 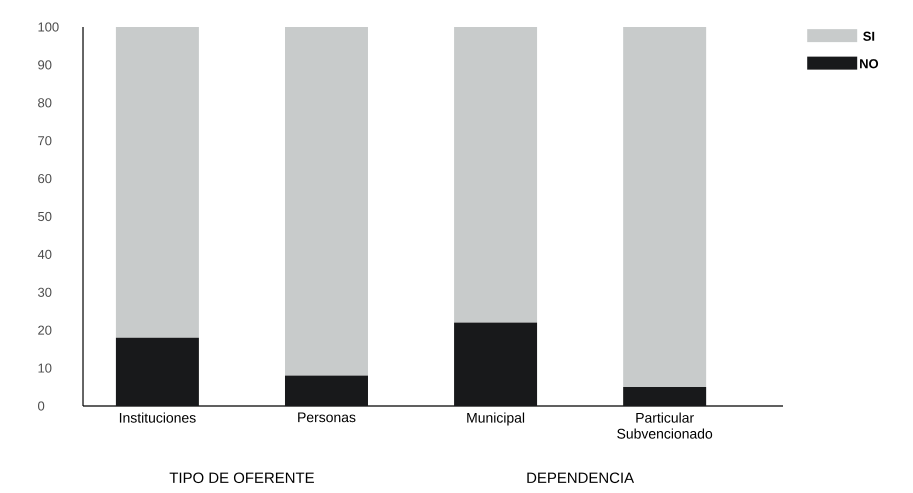 What do you see at coordinates (45, 103) in the screenshot?
I see `y-tick-label: 80` at bounding box center [45, 103].